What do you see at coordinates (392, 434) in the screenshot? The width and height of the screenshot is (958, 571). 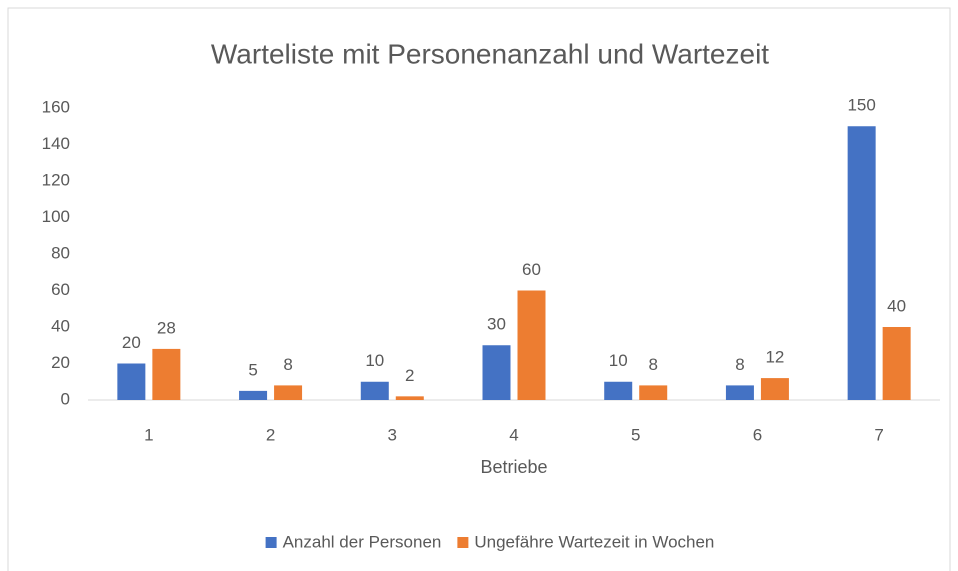 I see `x-tick-label: 3` at bounding box center [392, 434].